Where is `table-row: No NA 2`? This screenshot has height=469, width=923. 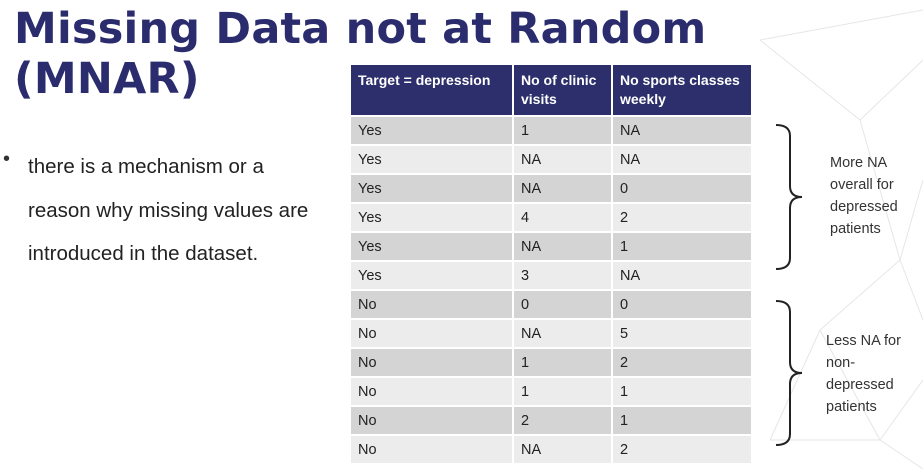 table-row: No NA 2 is located at coordinates (551, 448).